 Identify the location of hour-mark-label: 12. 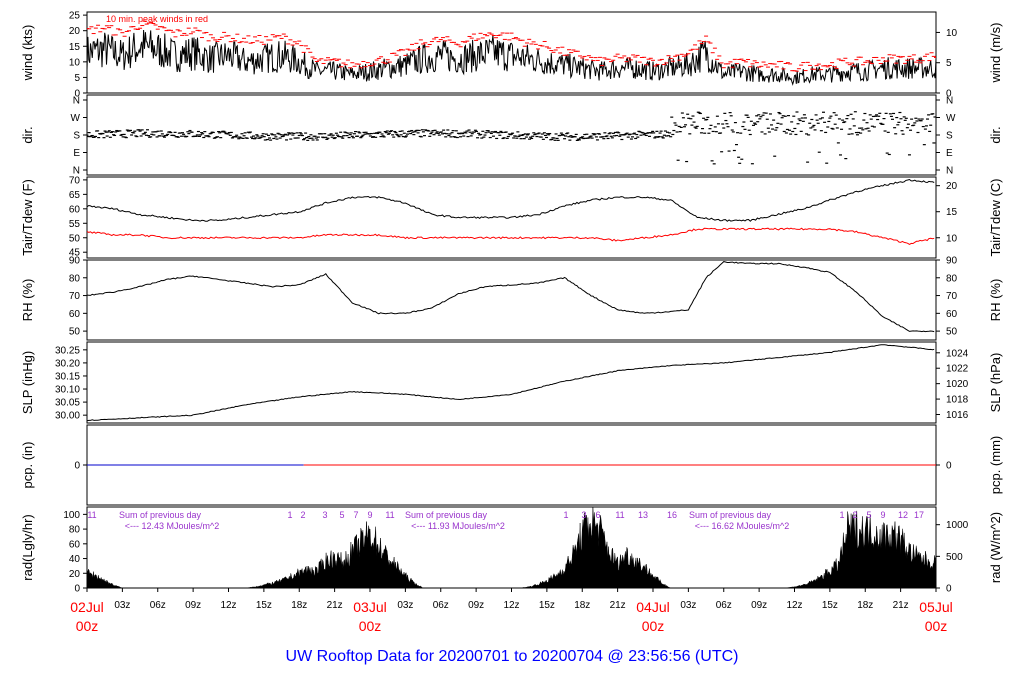
(903, 515).